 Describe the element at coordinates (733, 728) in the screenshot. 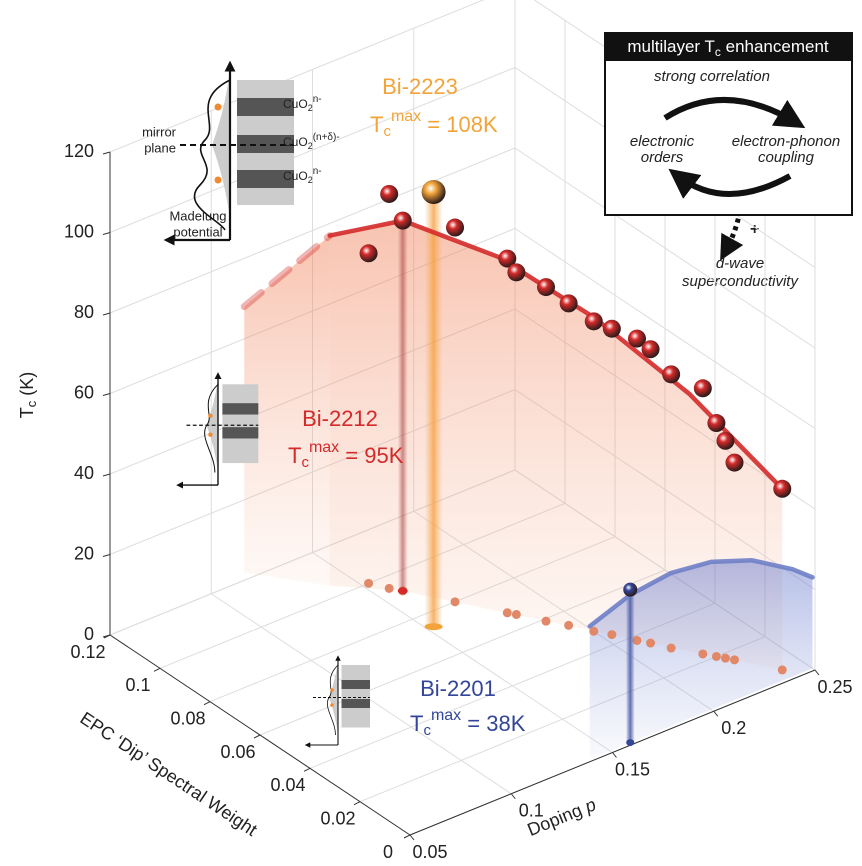

I see `x-tick-label: 0.2` at that location.